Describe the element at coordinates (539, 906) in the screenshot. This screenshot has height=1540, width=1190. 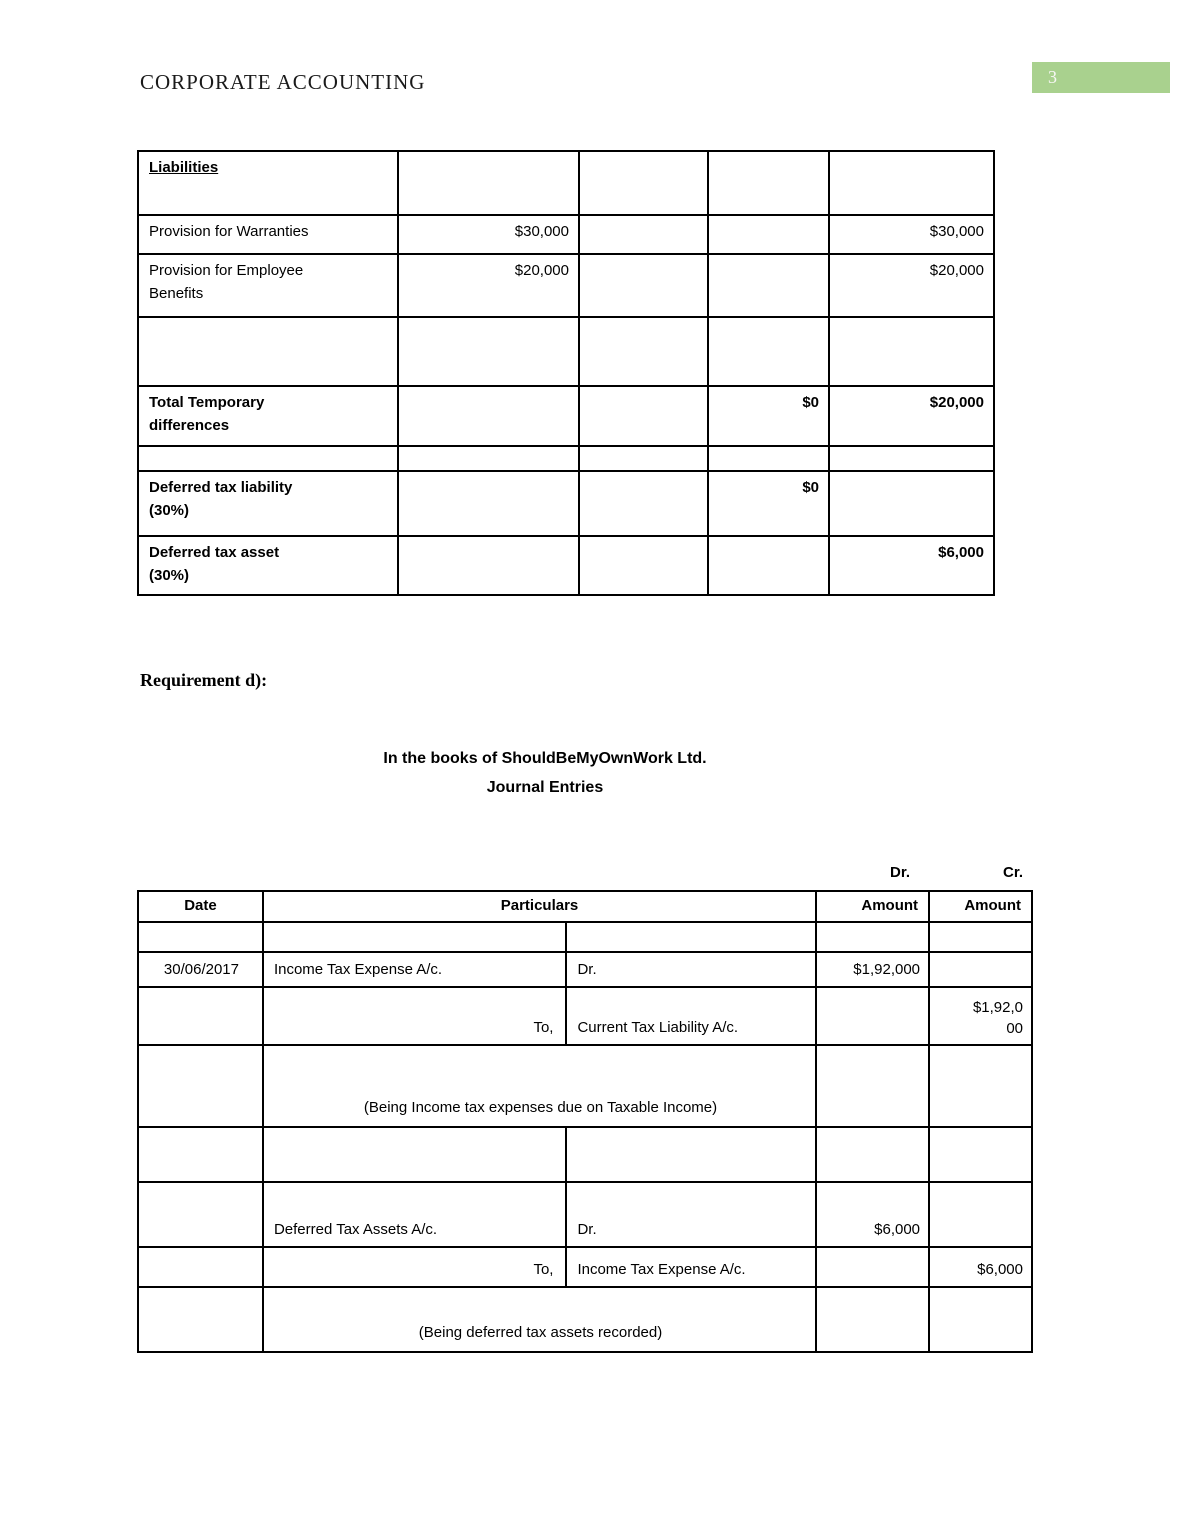
I see `particulars-column-header: Particulars` at that location.